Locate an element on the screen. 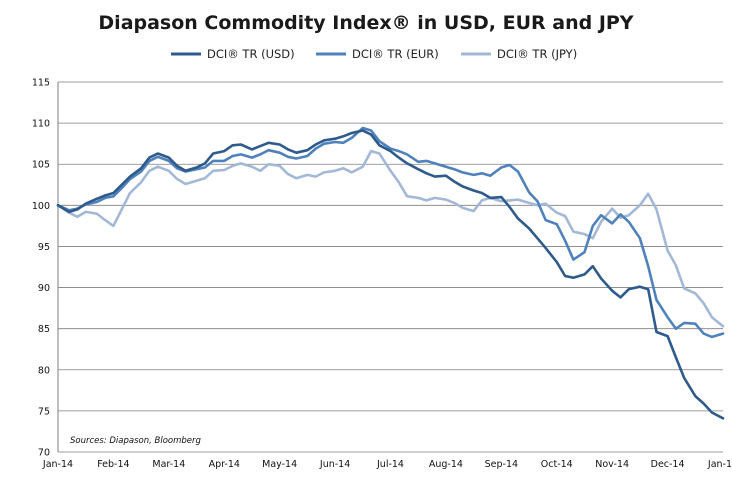  x-tick-label: Oct-14 is located at coordinates (557, 464).